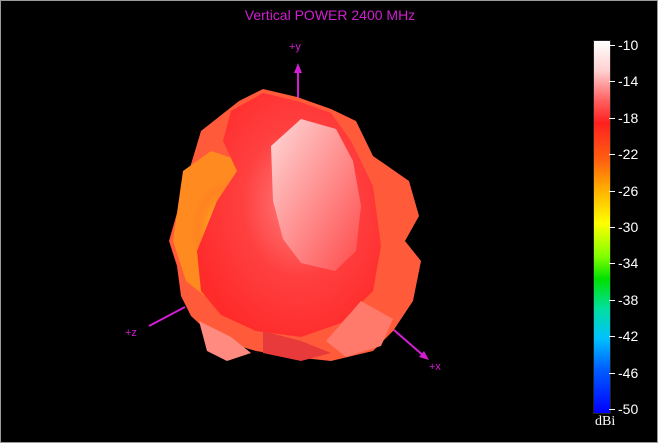 The image size is (658, 443). Describe the element at coordinates (295, 47) in the screenshot. I see `y-axis-label: +y` at that location.